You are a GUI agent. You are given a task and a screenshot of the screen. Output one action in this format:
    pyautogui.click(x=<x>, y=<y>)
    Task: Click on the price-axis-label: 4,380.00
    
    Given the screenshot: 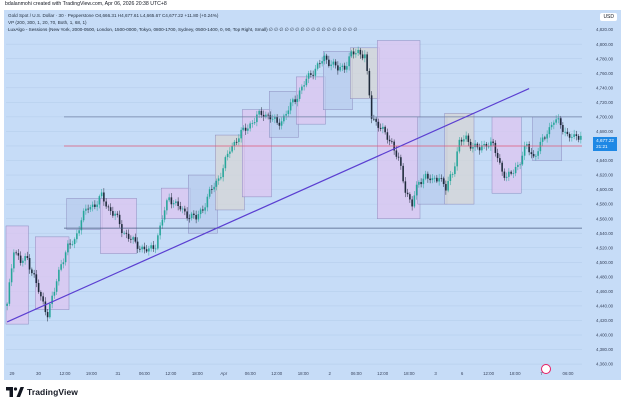 What is the action you would take?
    pyautogui.click(x=605, y=349)
    